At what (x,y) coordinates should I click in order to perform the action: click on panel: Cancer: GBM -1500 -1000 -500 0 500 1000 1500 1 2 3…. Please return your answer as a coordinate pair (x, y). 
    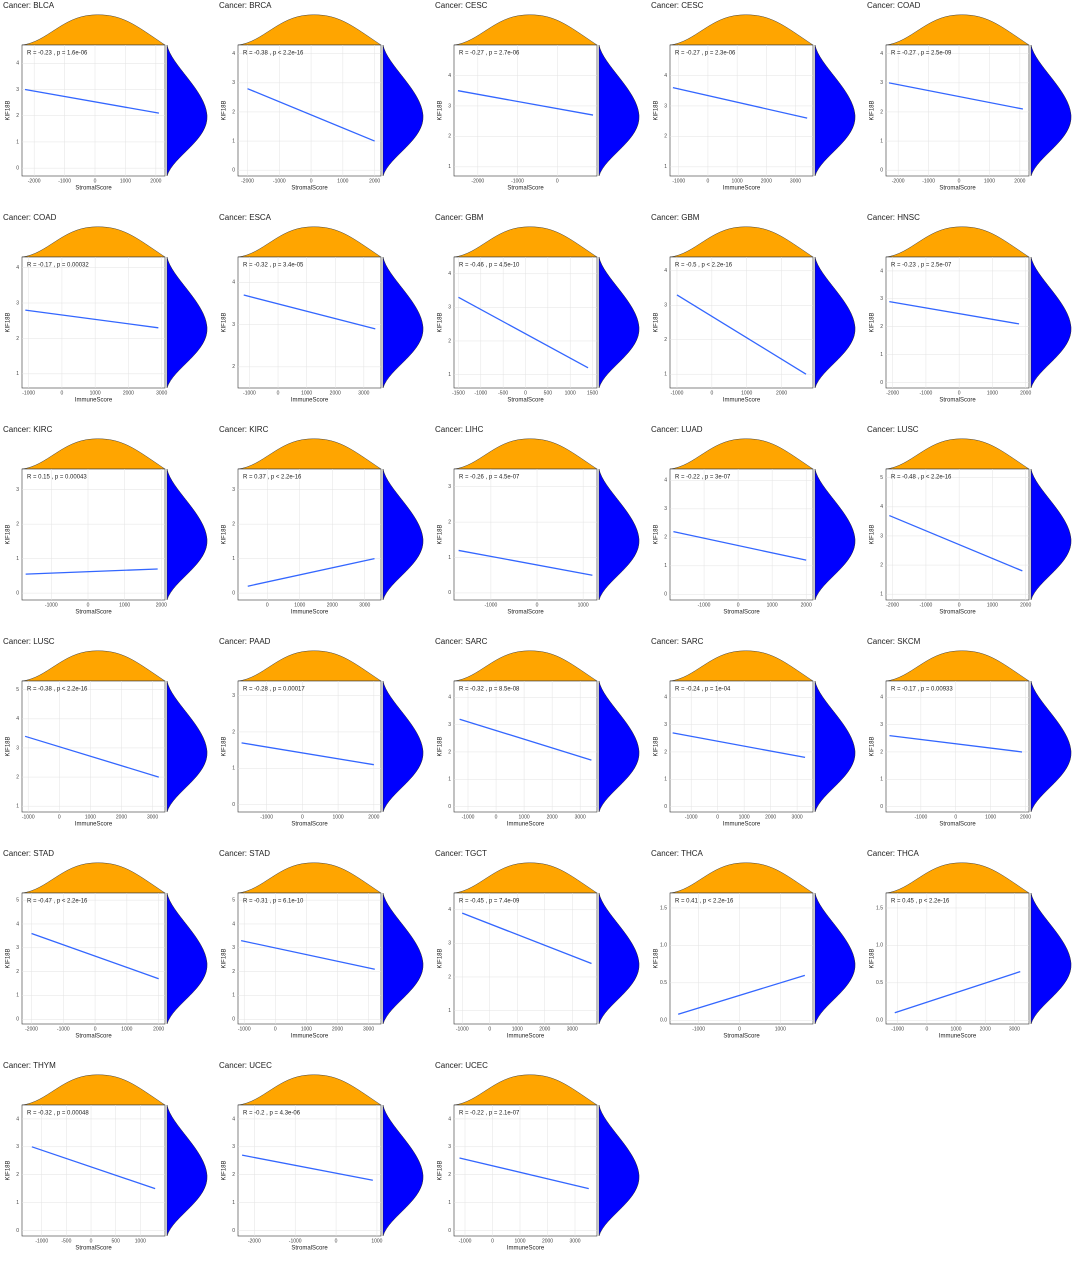
    Looking at the image, I should click on (537, 308).